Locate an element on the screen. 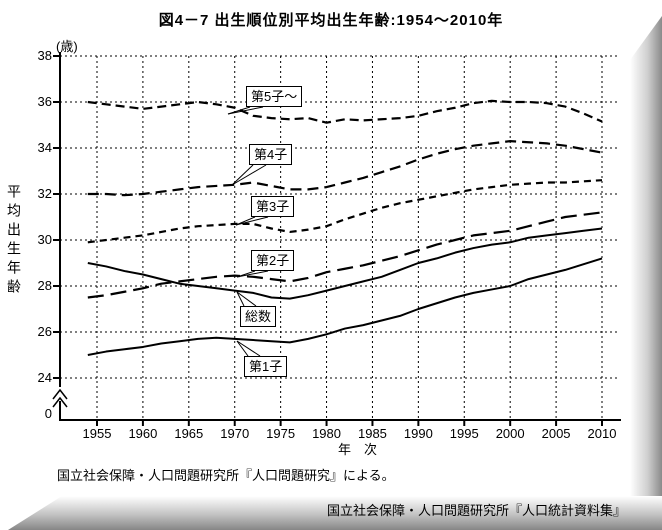 The width and height of the screenshot is (662, 530). x-tick-label: 1960 is located at coordinates (143, 433).